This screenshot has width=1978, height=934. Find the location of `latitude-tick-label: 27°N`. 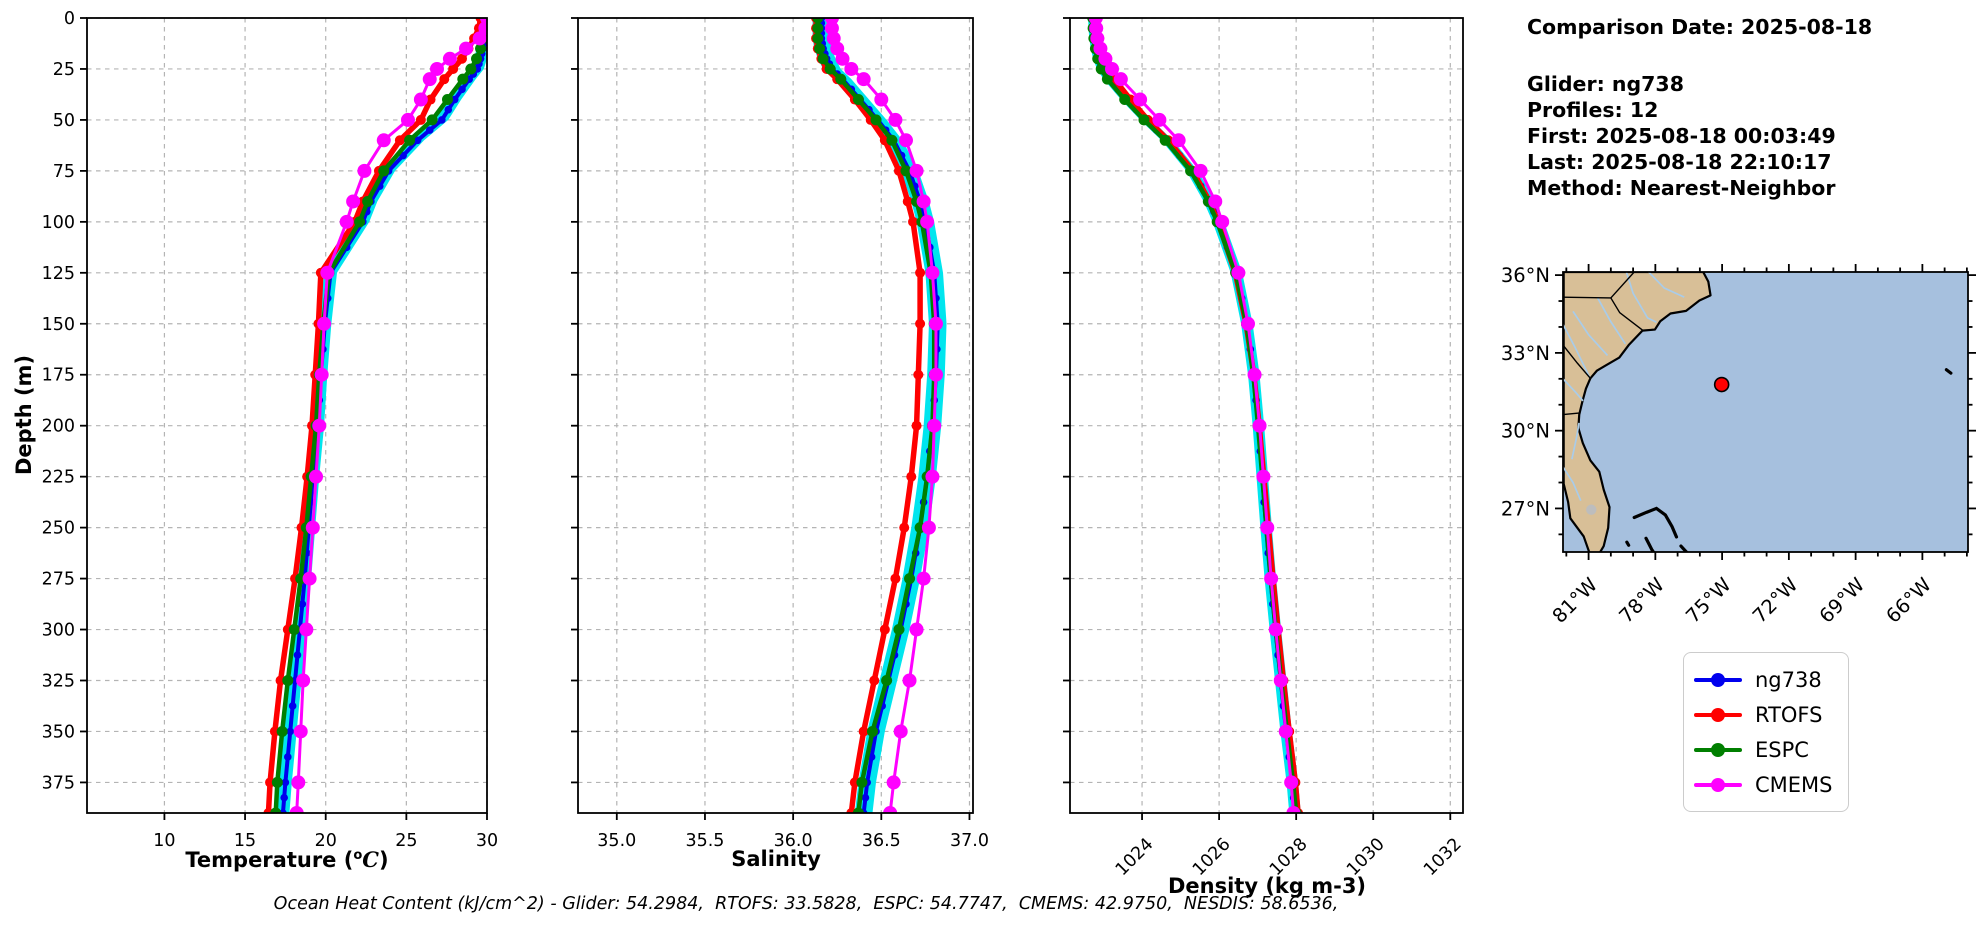

latitude-tick-label: 27°N is located at coordinates (1525, 508).